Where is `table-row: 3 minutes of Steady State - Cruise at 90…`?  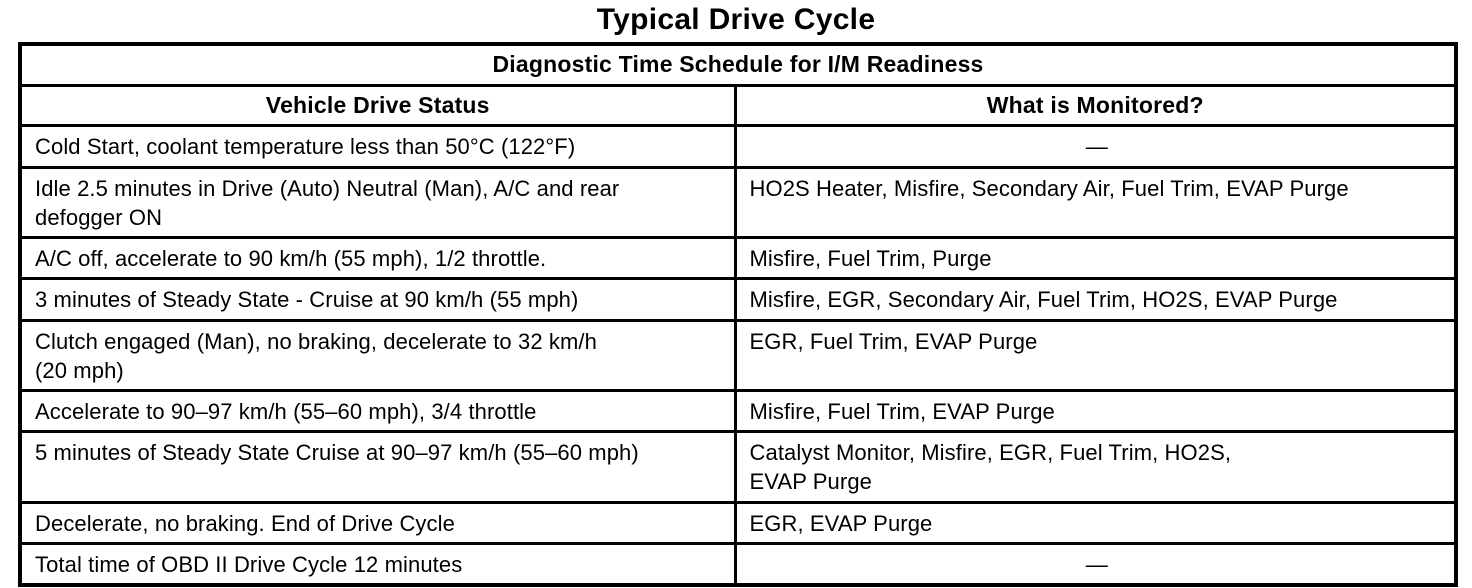 table-row: 3 minutes of Steady State - Cruise at 90… is located at coordinates (738, 299).